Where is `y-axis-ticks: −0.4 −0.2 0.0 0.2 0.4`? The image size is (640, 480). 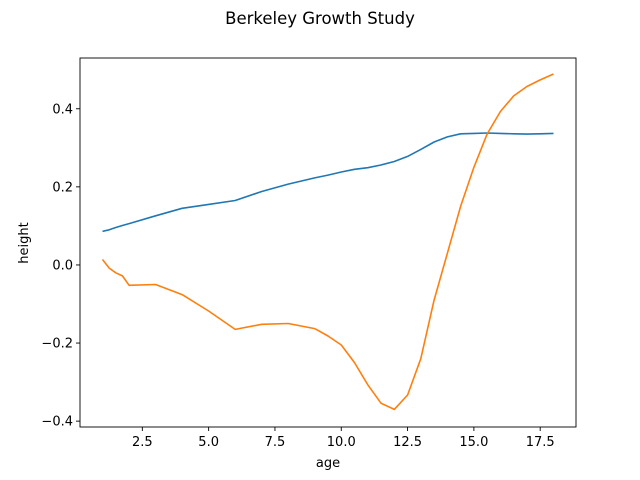 y-axis-ticks: −0.4 −0.2 0.0 0.2 0.4 is located at coordinates (60, 266).